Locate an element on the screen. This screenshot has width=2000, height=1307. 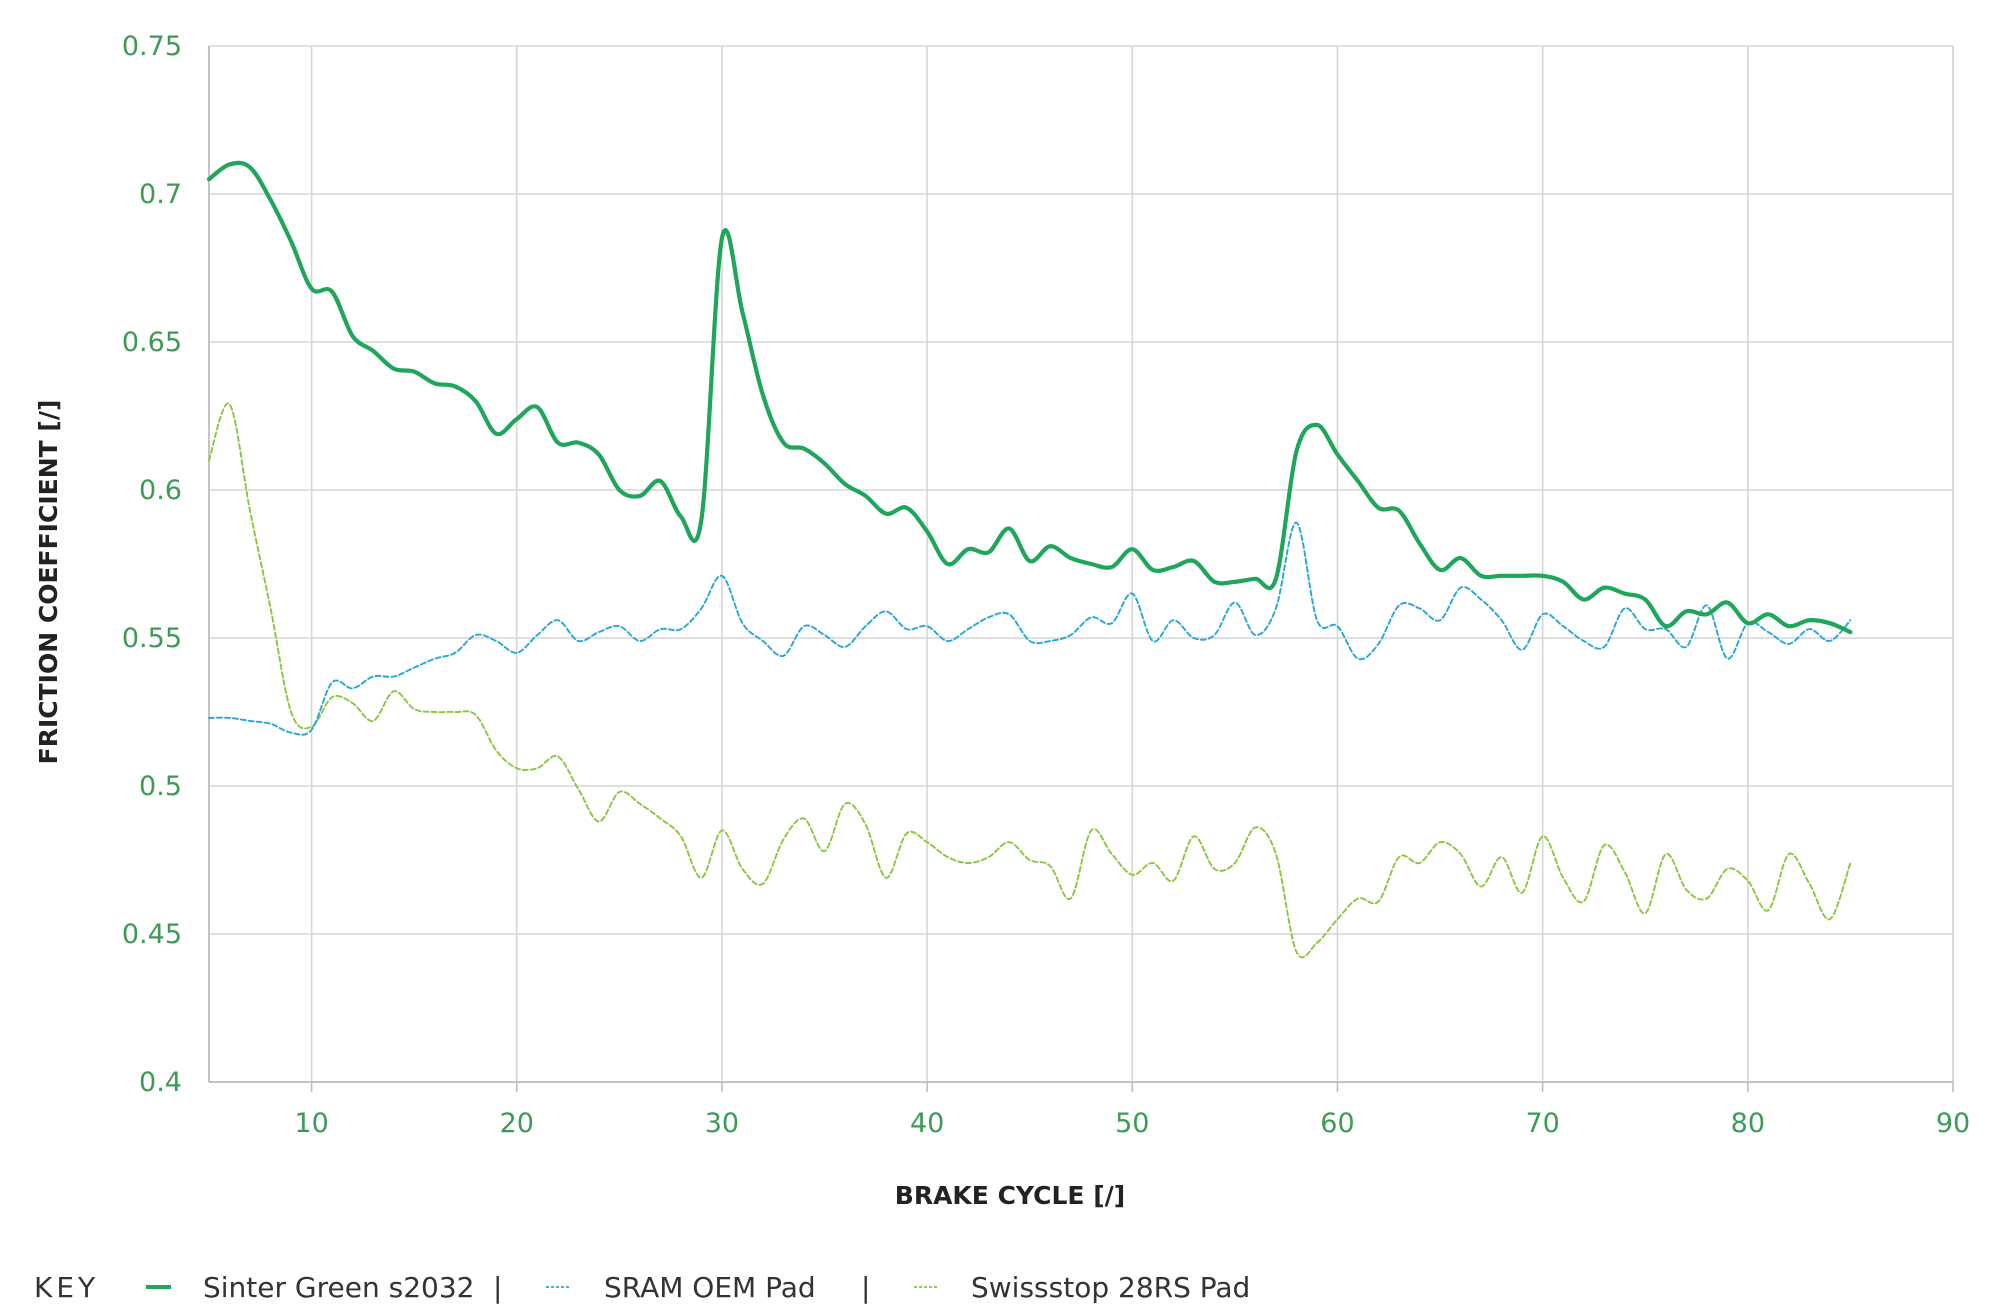
y-tick-label: 0.65 is located at coordinates (152, 342).